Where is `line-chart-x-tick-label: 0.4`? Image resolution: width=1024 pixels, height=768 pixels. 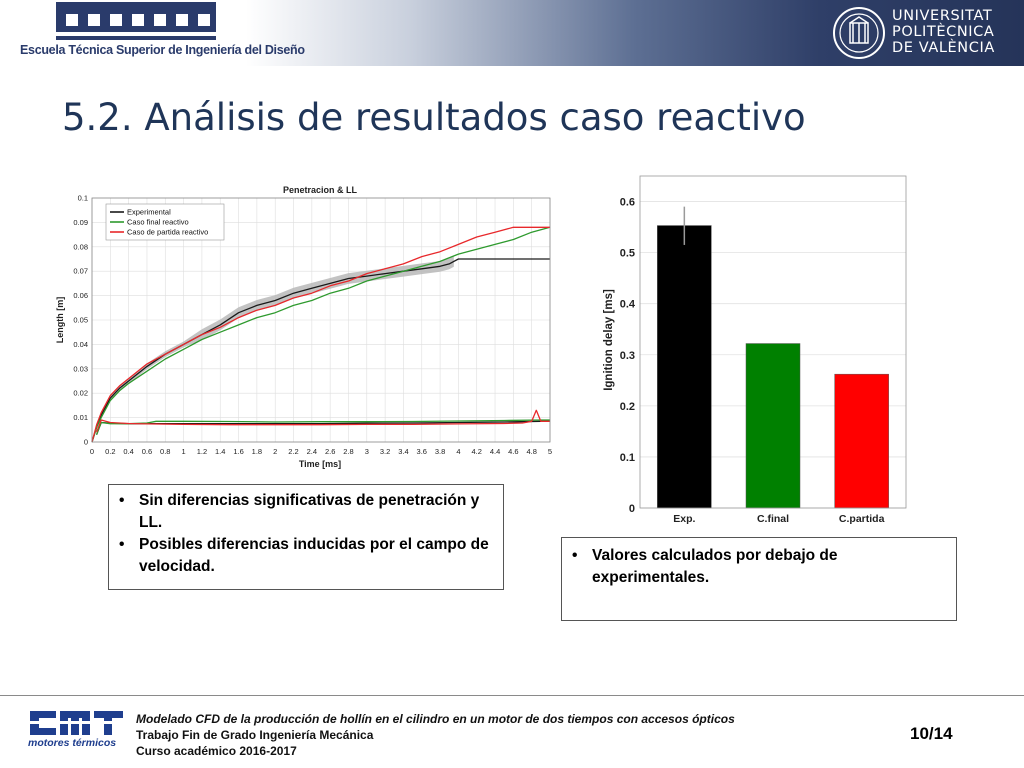
line-chart-x-tick-label: 0.4 is located at coordinates (128, 451).